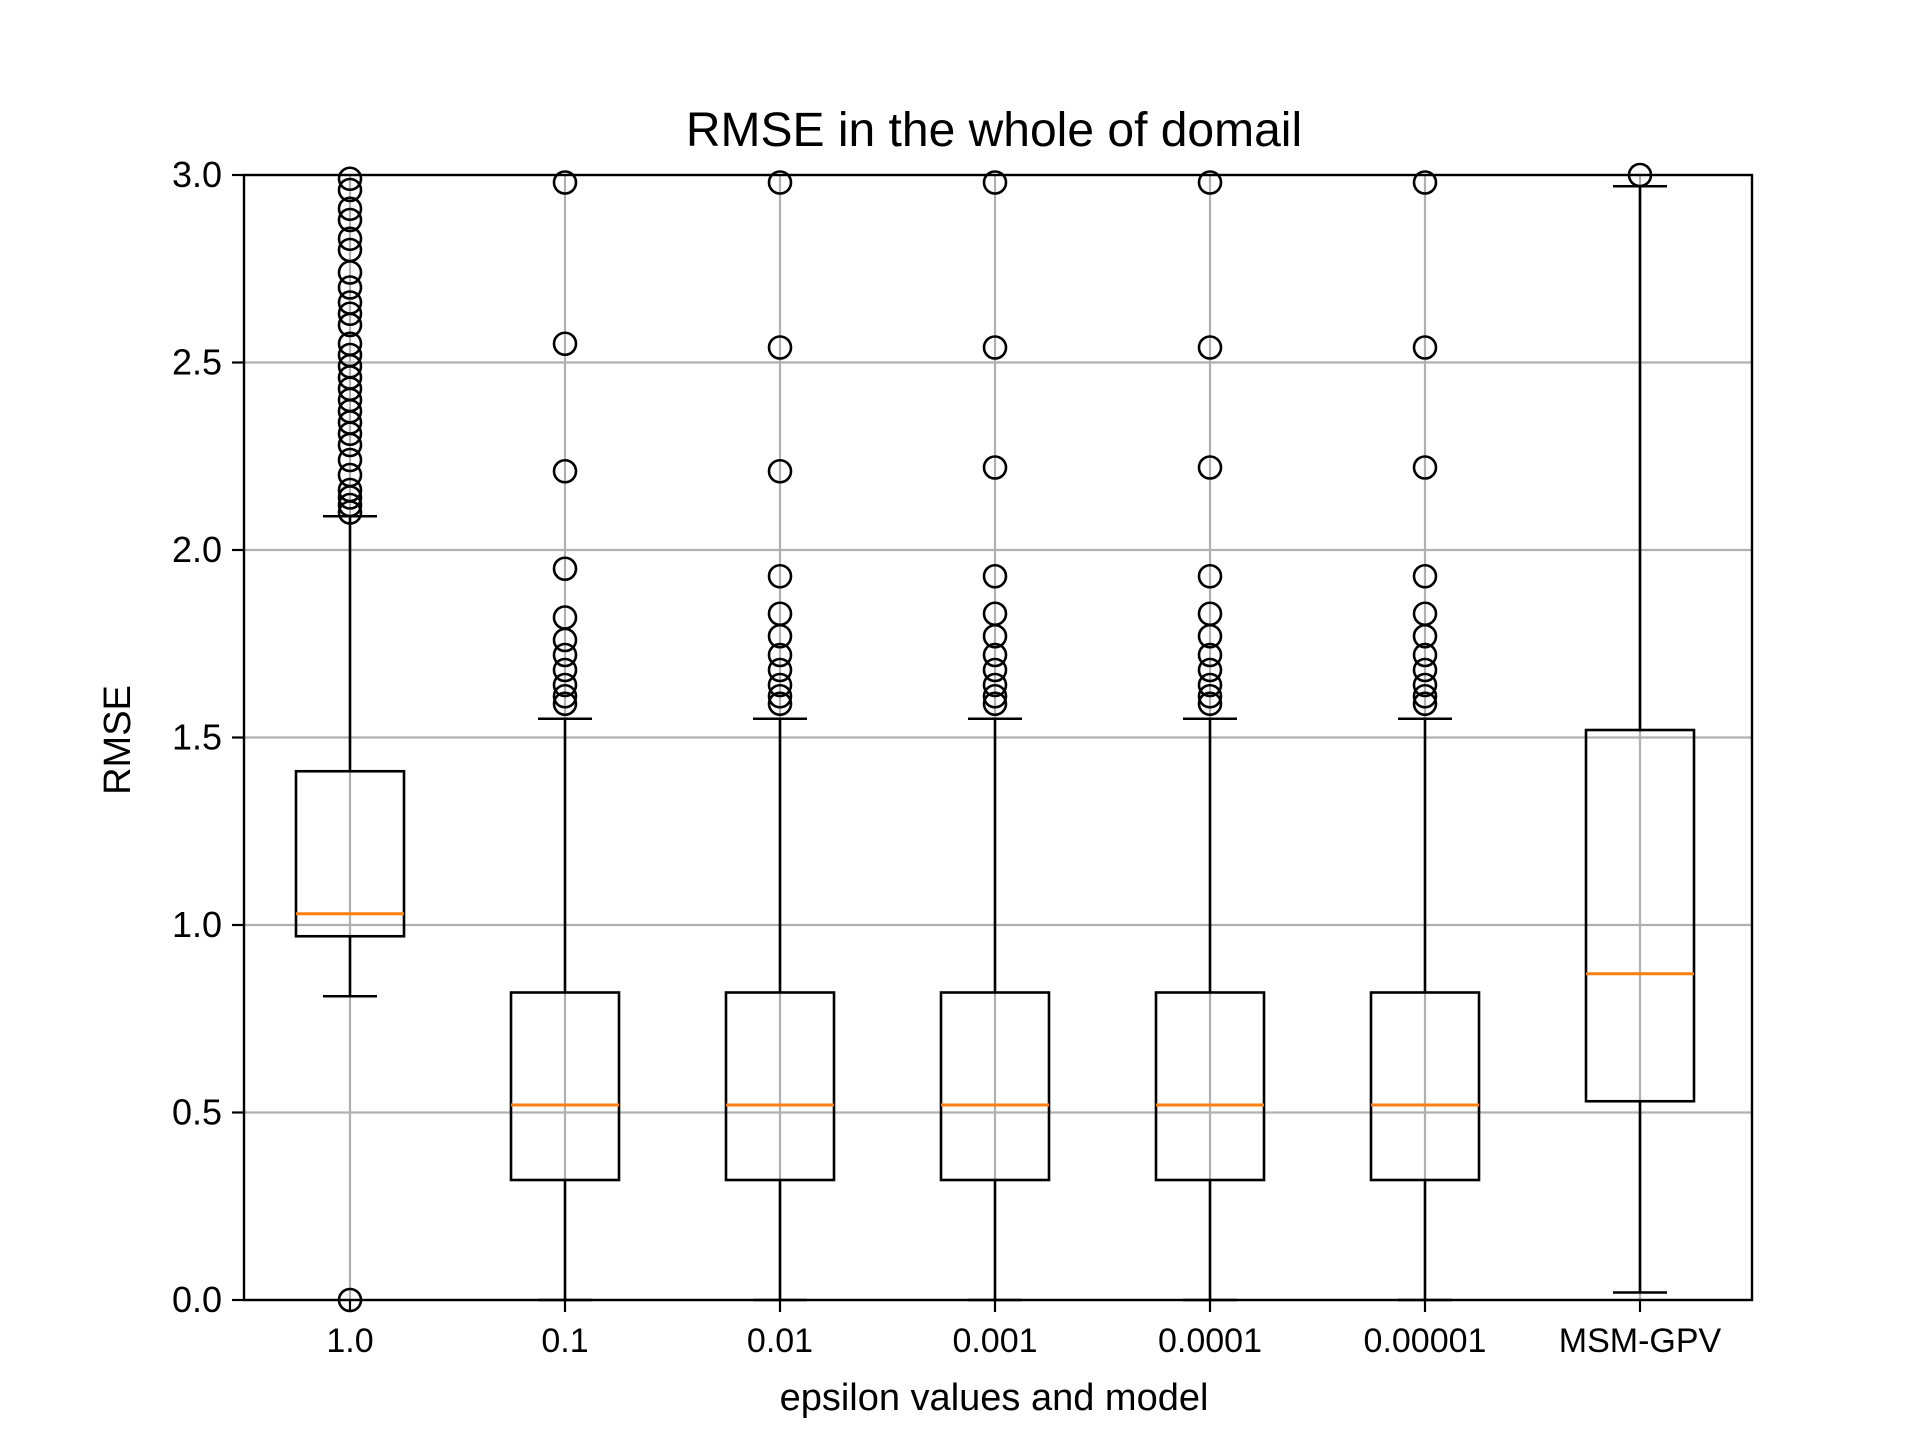  Describe the element at coordinates (118, 740) in the screenshot. I see `y-axis-label: RMSE` at that location.